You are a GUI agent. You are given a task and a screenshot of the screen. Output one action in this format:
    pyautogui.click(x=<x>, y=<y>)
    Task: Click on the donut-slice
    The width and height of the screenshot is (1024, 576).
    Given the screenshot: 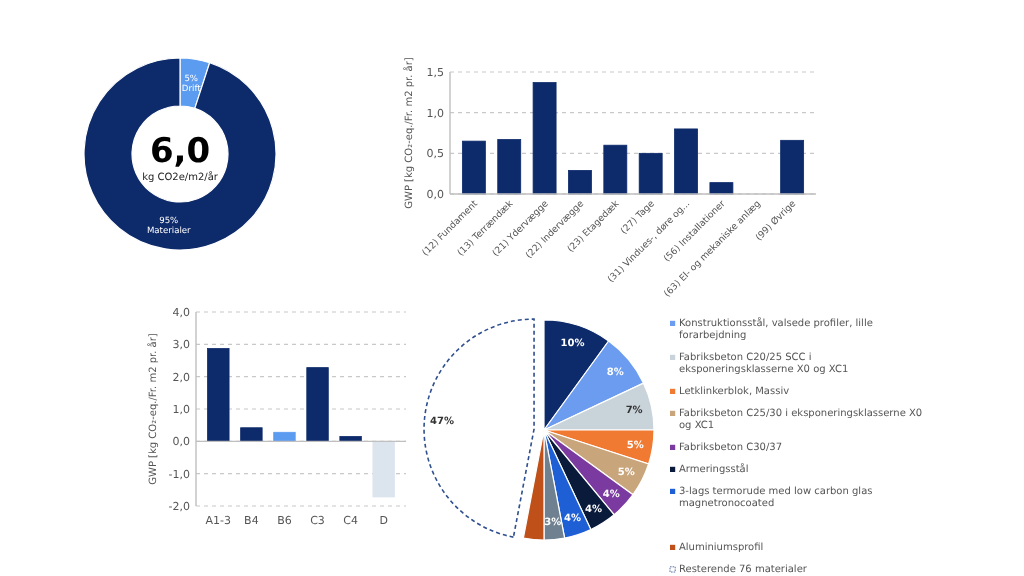 What is the action you would take?
    pyautogui.click(x=180, y=154)
    